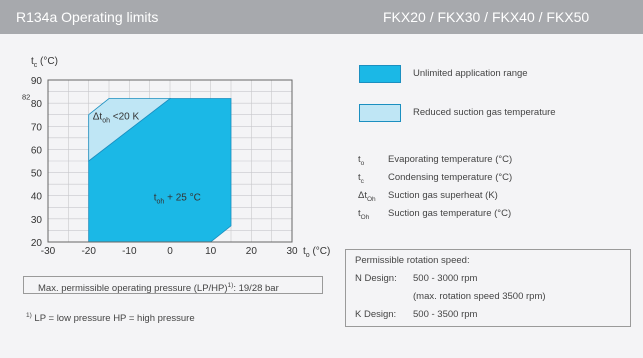 The height and width of the screenshot is (358, 643). I want to click on chart-annotation-1-rest: + 25 °C, so click(182, 197).